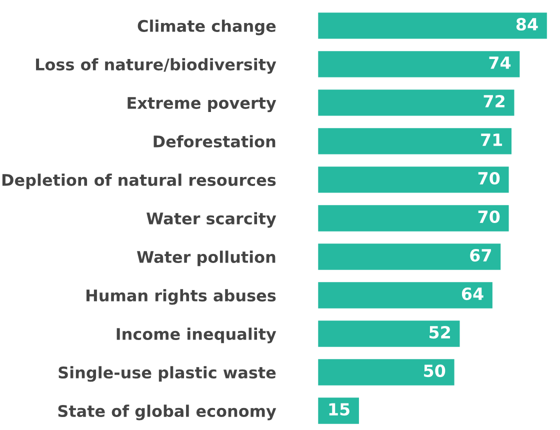 The height and width of the screenshot is (430, 560). What do you see at coordinates (196, 336) in the screenshot?
I see `y-tick-label: Income inequality` at bounding box center [196, 336].